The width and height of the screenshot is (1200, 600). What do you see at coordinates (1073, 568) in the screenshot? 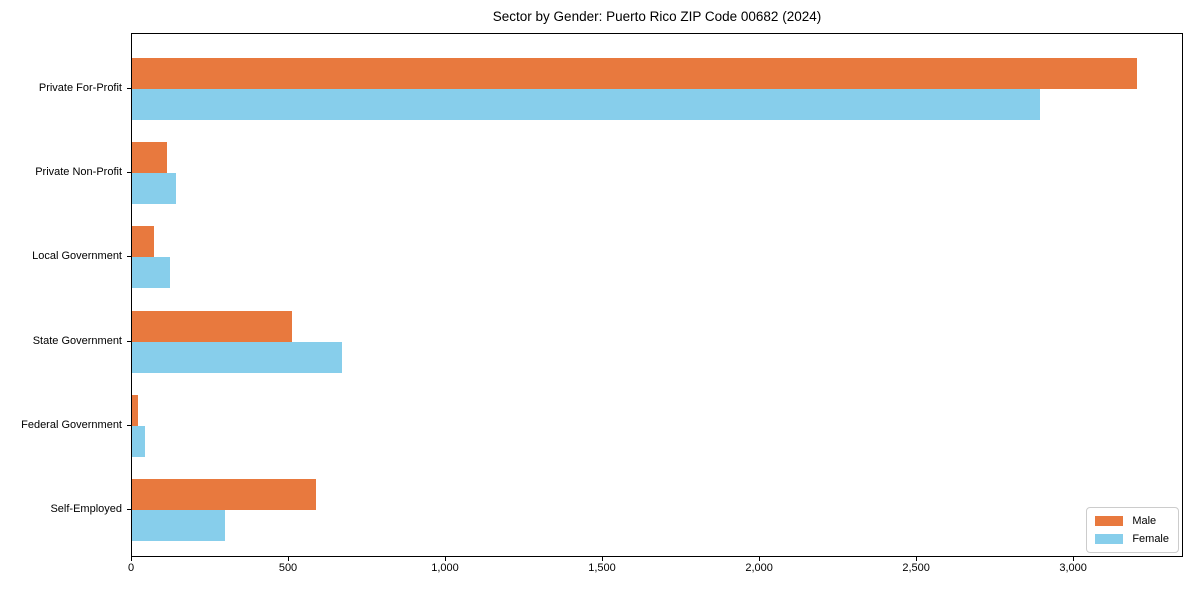
I see `x-axis-tick-label: 3,000` at bounding box center [1073, 568].